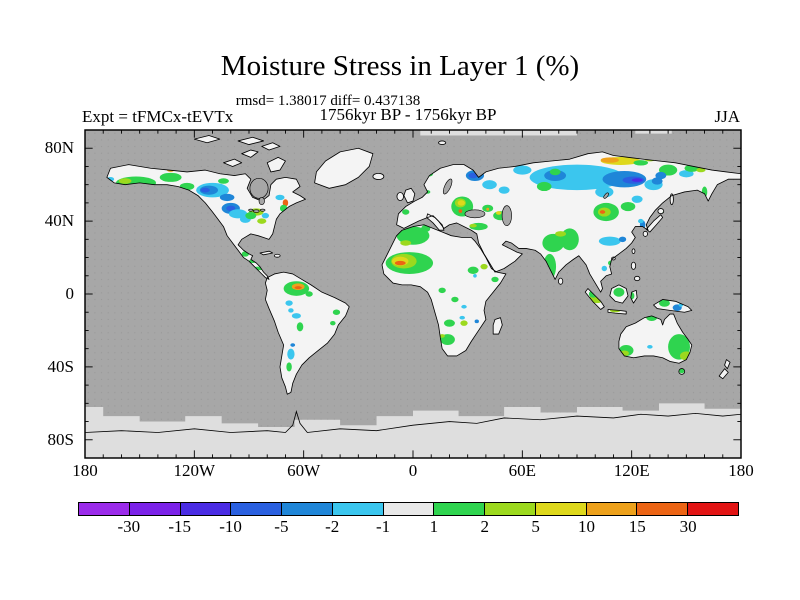  What do you see at coordinates (413, 421) in the screenshot?
I see `antarctica-coastline` at bounding box center [413, 421].